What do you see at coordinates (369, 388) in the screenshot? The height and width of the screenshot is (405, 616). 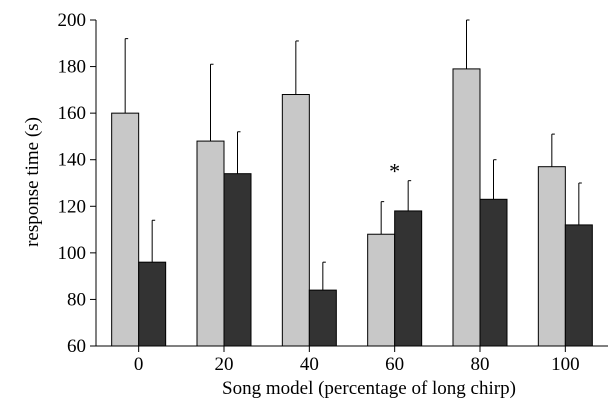 I see `x-axis-label: Song model (percentage of long chirp)` at bounding box center [369, 388].